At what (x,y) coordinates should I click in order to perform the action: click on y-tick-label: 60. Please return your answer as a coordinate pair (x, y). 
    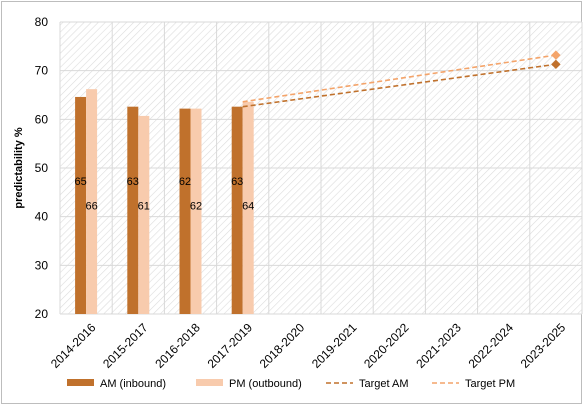
    Looking at the image, I should click on (42, 119).